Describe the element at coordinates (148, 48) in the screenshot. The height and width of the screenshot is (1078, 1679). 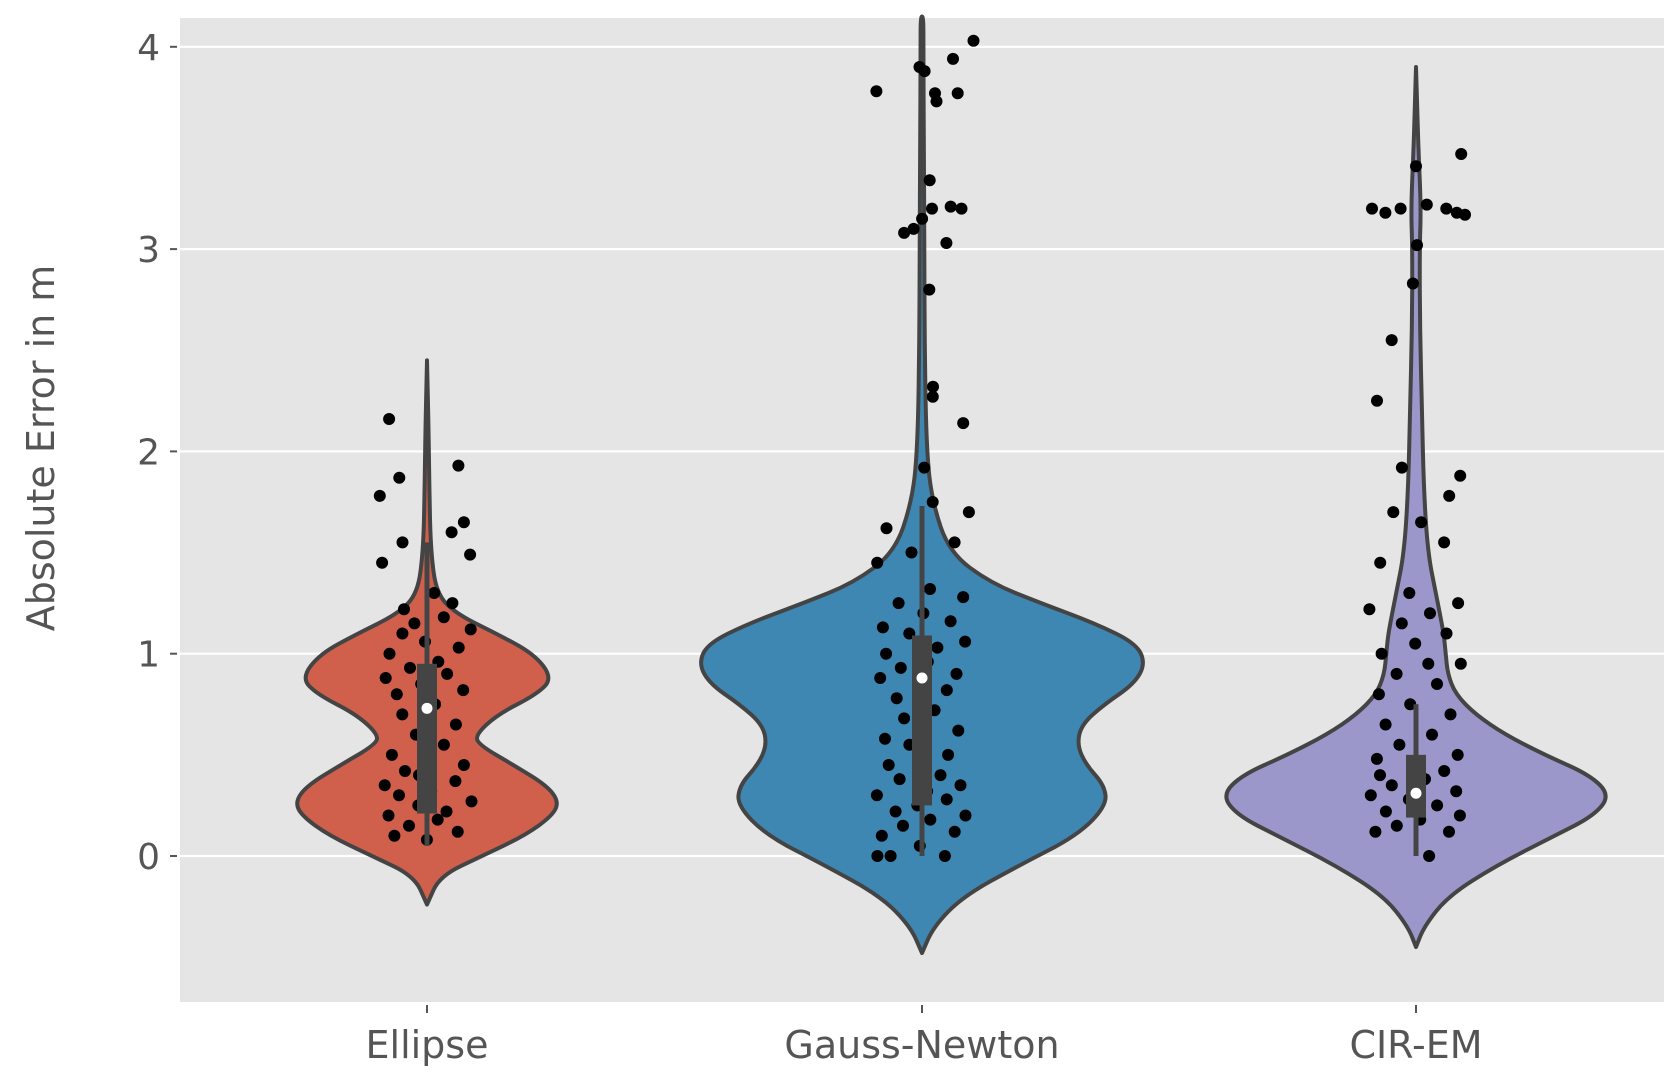
I see `y-tick-label: 4` at that location.